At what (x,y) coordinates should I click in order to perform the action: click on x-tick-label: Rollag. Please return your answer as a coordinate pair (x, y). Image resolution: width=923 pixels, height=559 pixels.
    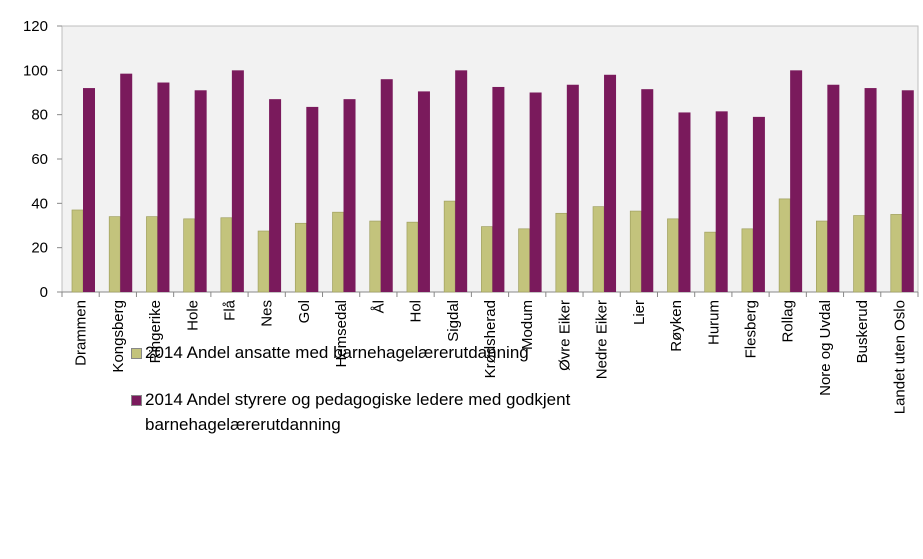
    Looking at the image, I should click on (788, 321).